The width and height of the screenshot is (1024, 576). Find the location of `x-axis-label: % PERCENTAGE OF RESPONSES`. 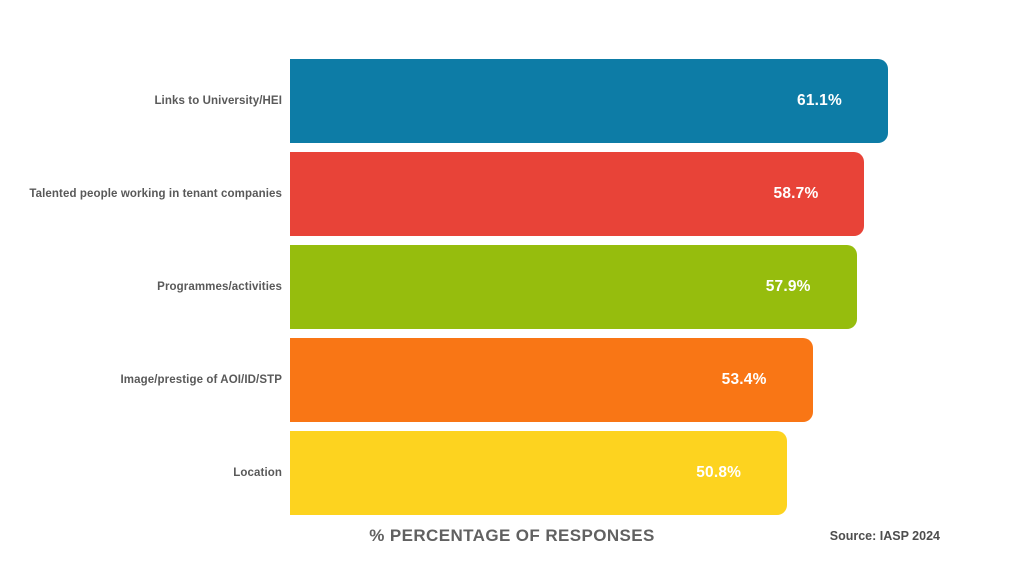

x-axis-label: % PERCENTAGE OF RESPONSES is located at coordinates (512, 535).